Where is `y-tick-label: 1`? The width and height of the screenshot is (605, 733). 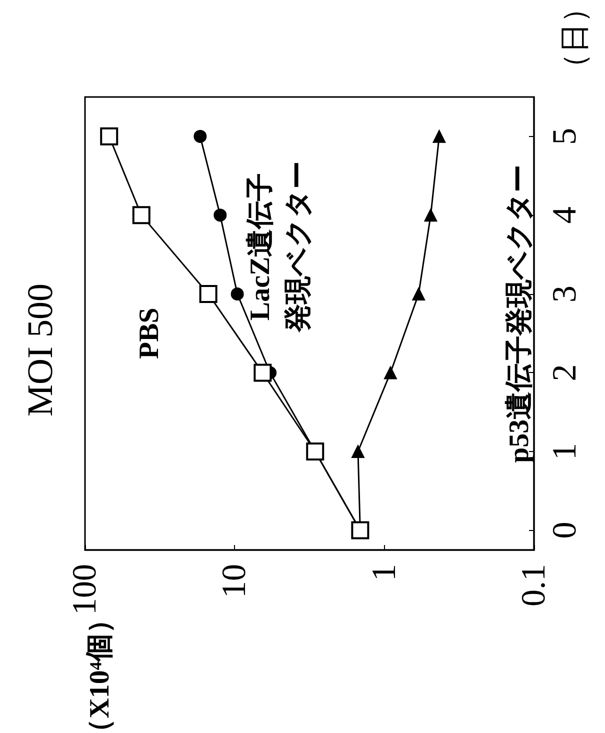 y-tick-label: 1 is located at coordinates (565, 451).